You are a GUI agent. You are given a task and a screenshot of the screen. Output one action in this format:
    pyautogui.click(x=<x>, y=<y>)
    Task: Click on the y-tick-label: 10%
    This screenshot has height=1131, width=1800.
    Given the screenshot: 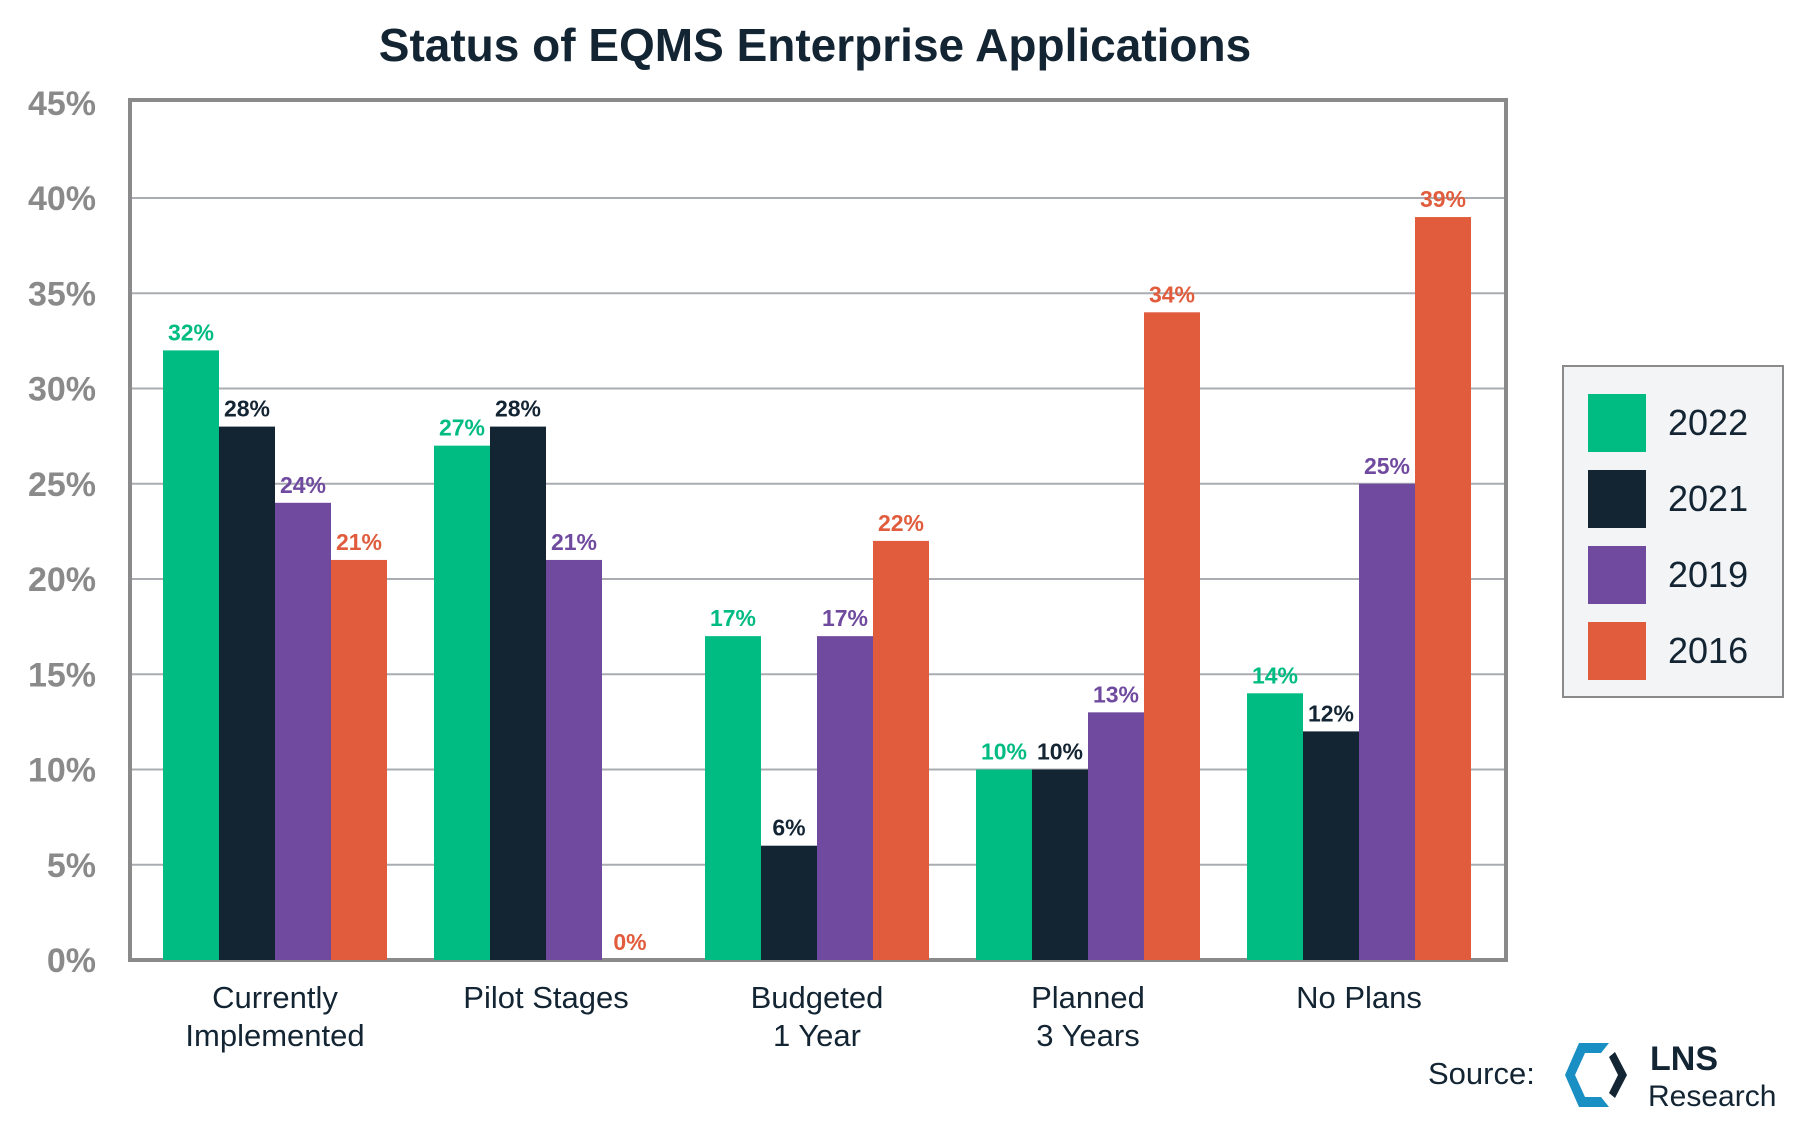 What is the action you would take?
    pyautogui.click(x=62, y=771)
    